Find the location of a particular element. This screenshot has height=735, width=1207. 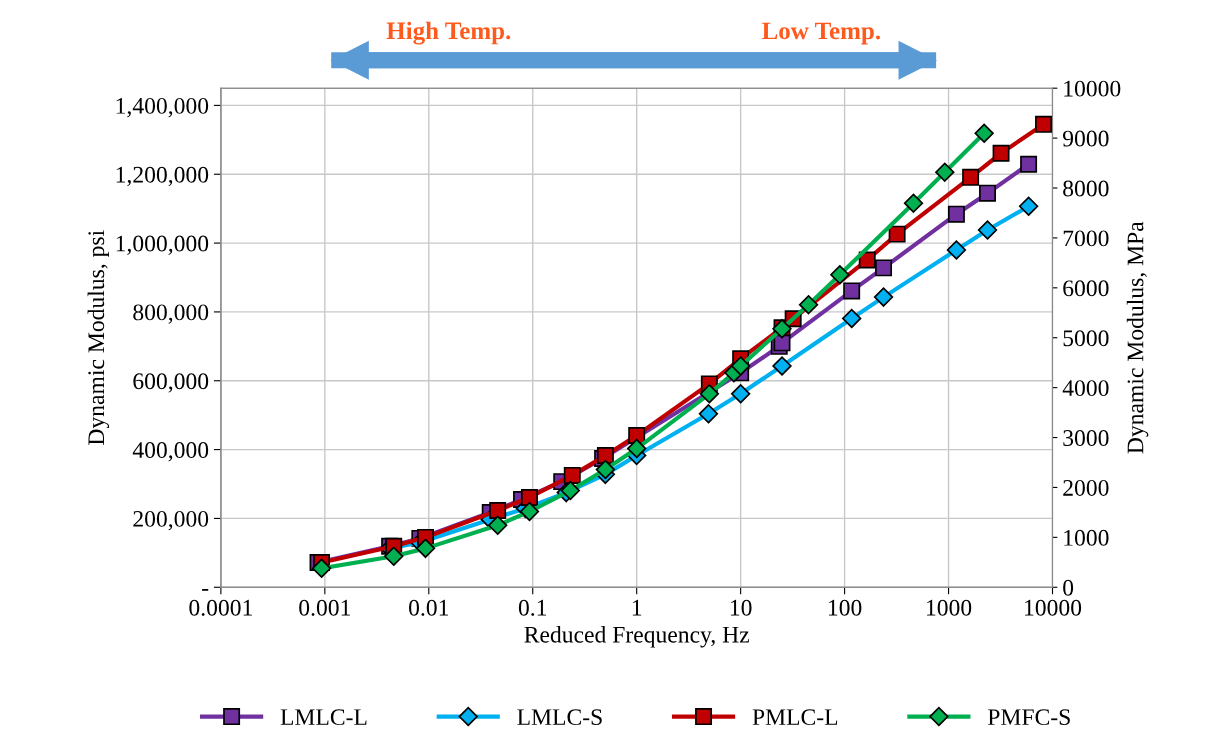

x-tick-label: 10 is located at coordinates (741, 607).